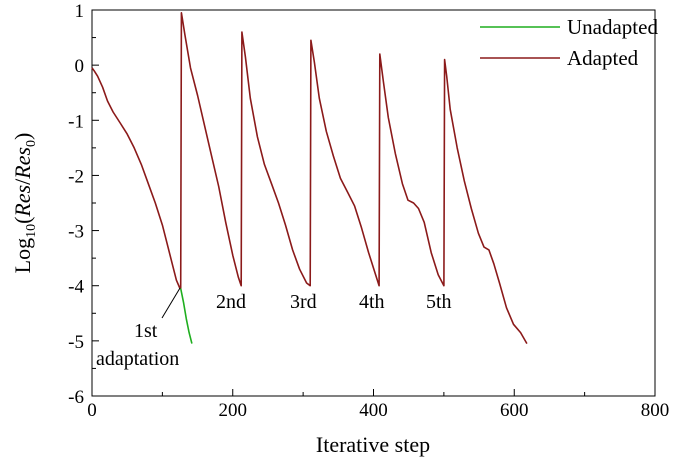  I want to click on y-axis-title-close-paren: ), so click(22, 136).